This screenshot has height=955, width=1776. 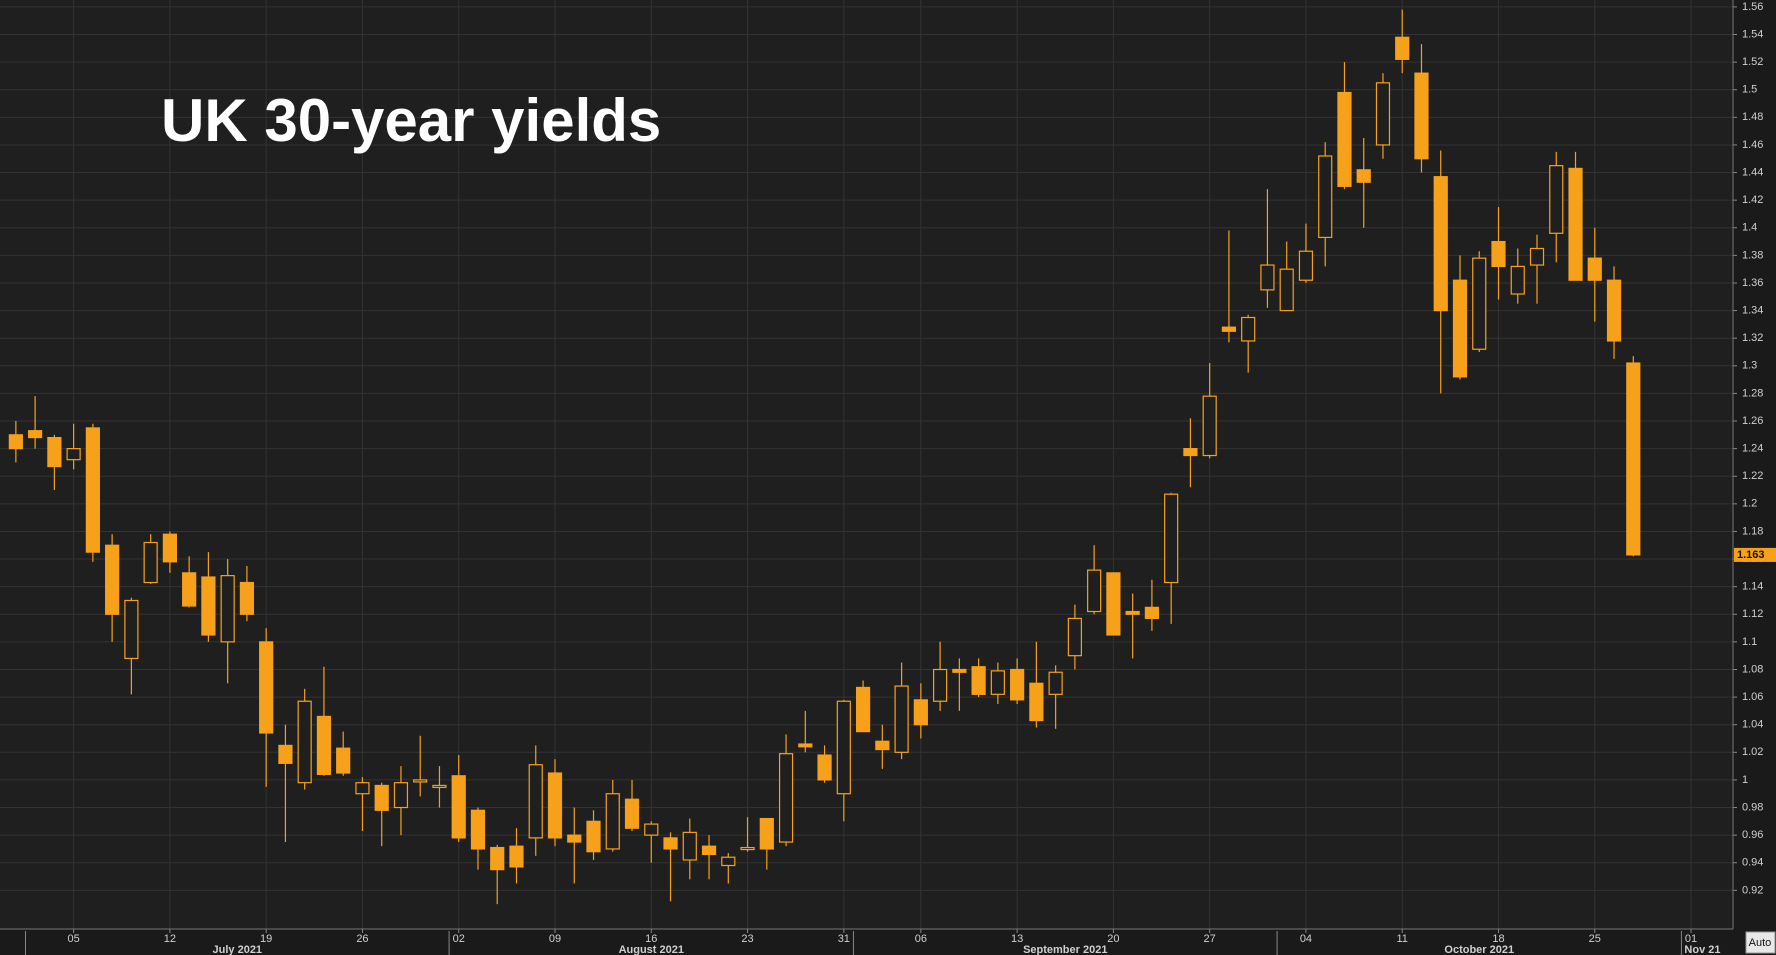 I want to click on month-label: October 2021, so click(x=1479, y=949).